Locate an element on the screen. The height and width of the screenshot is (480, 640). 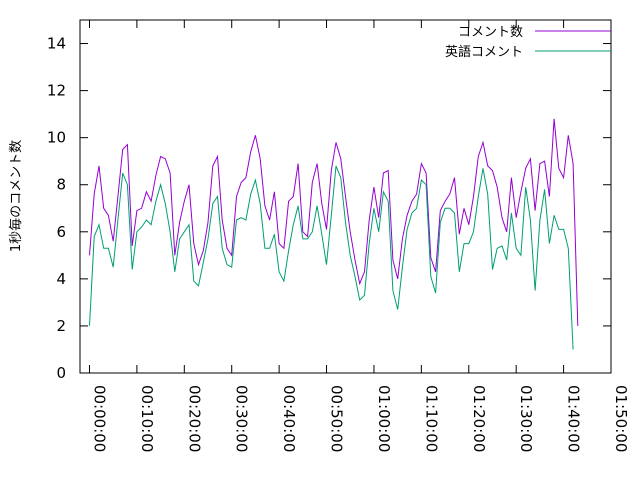
x-tick-label: 01:40:00 is located at coordinates (574, 418).